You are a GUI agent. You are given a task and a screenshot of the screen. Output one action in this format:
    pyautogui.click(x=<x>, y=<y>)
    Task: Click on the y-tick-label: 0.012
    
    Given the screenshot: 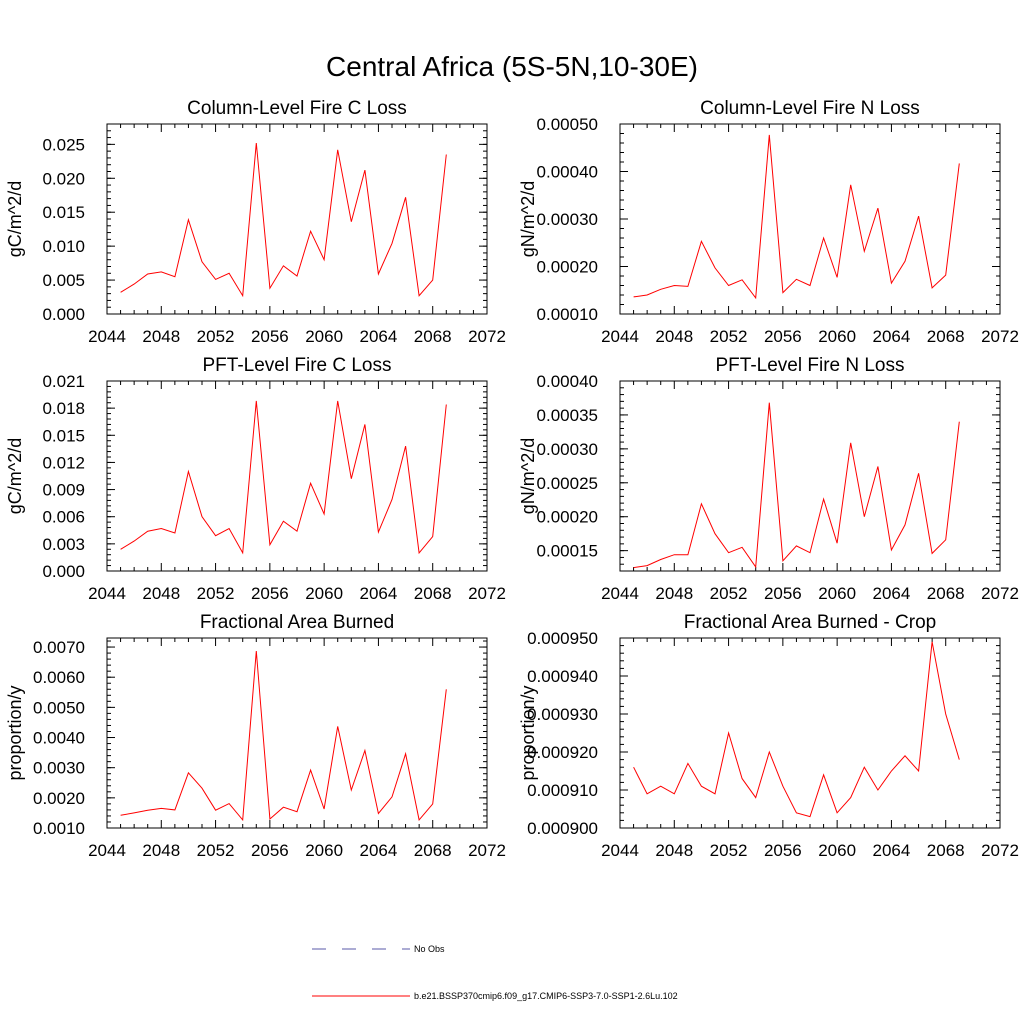 What is the action you would take?
    pyautogui.click(x=63, y=462)
    